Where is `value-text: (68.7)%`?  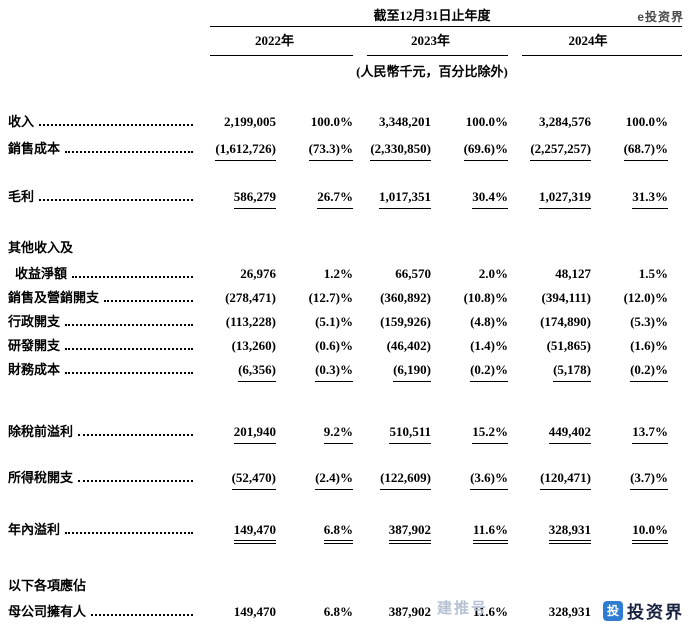
value-text: (68.7)% is located at coordinates (645, 151).